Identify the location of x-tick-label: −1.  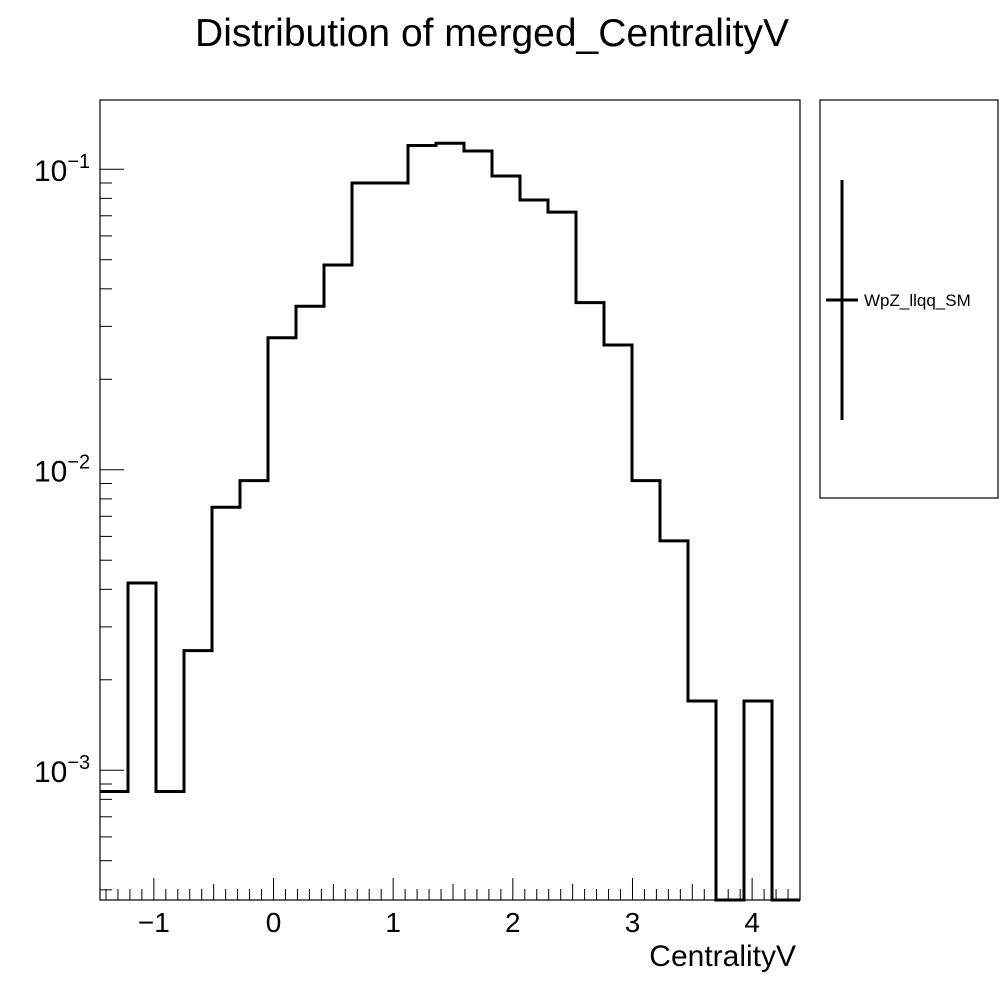
(154, 922).